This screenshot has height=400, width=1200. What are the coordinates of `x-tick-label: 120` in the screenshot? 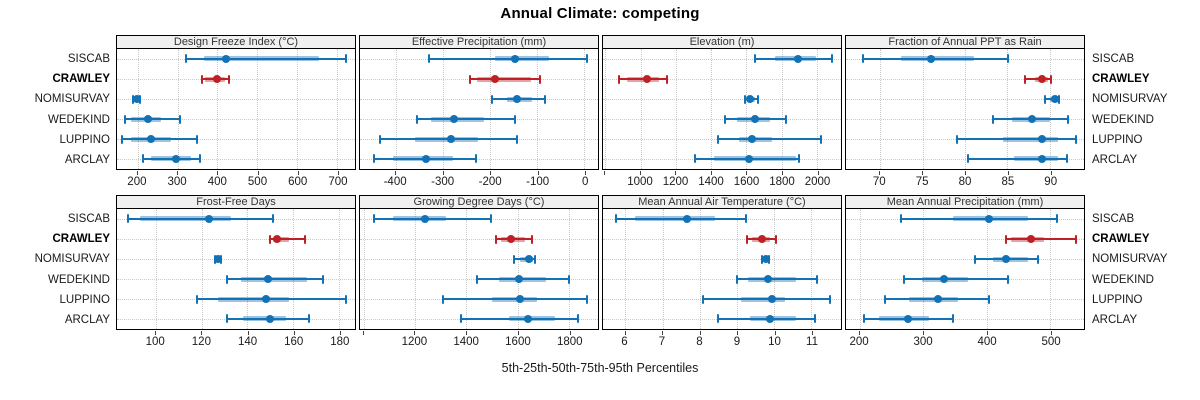 It's located at (201, 342).